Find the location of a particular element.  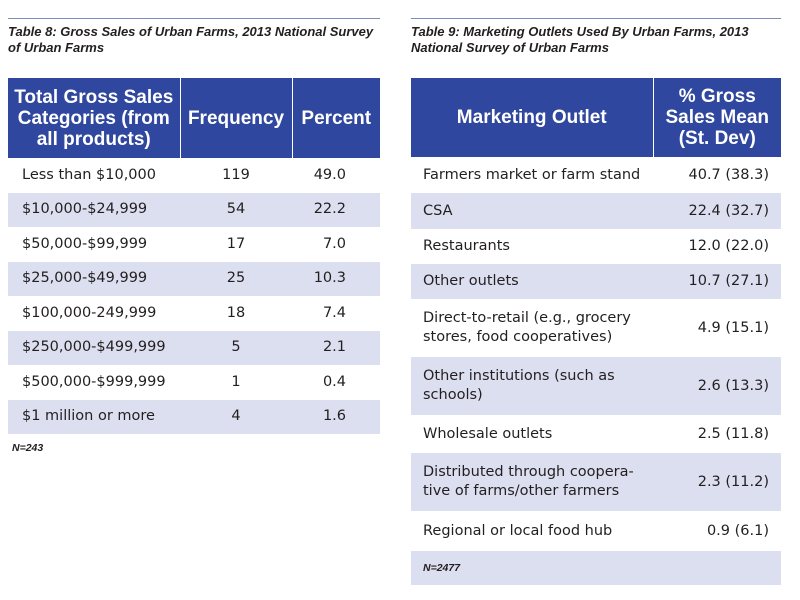

cell-mean: 2.5 (11.8) is located at coordinates (733, 433).